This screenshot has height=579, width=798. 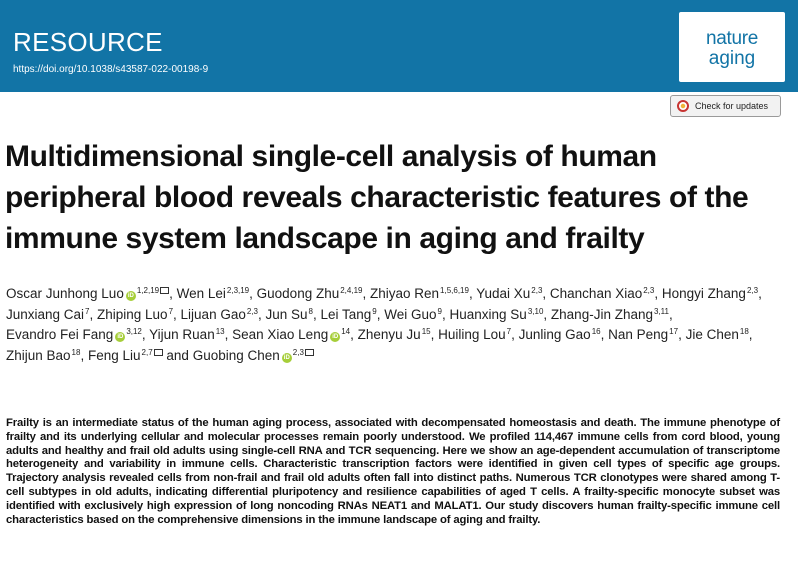 What do you see at coordinates (703, 293) in the screenshot?
I see `author-name-text: Hongyi Zhang` at bounding box center [703, 293].